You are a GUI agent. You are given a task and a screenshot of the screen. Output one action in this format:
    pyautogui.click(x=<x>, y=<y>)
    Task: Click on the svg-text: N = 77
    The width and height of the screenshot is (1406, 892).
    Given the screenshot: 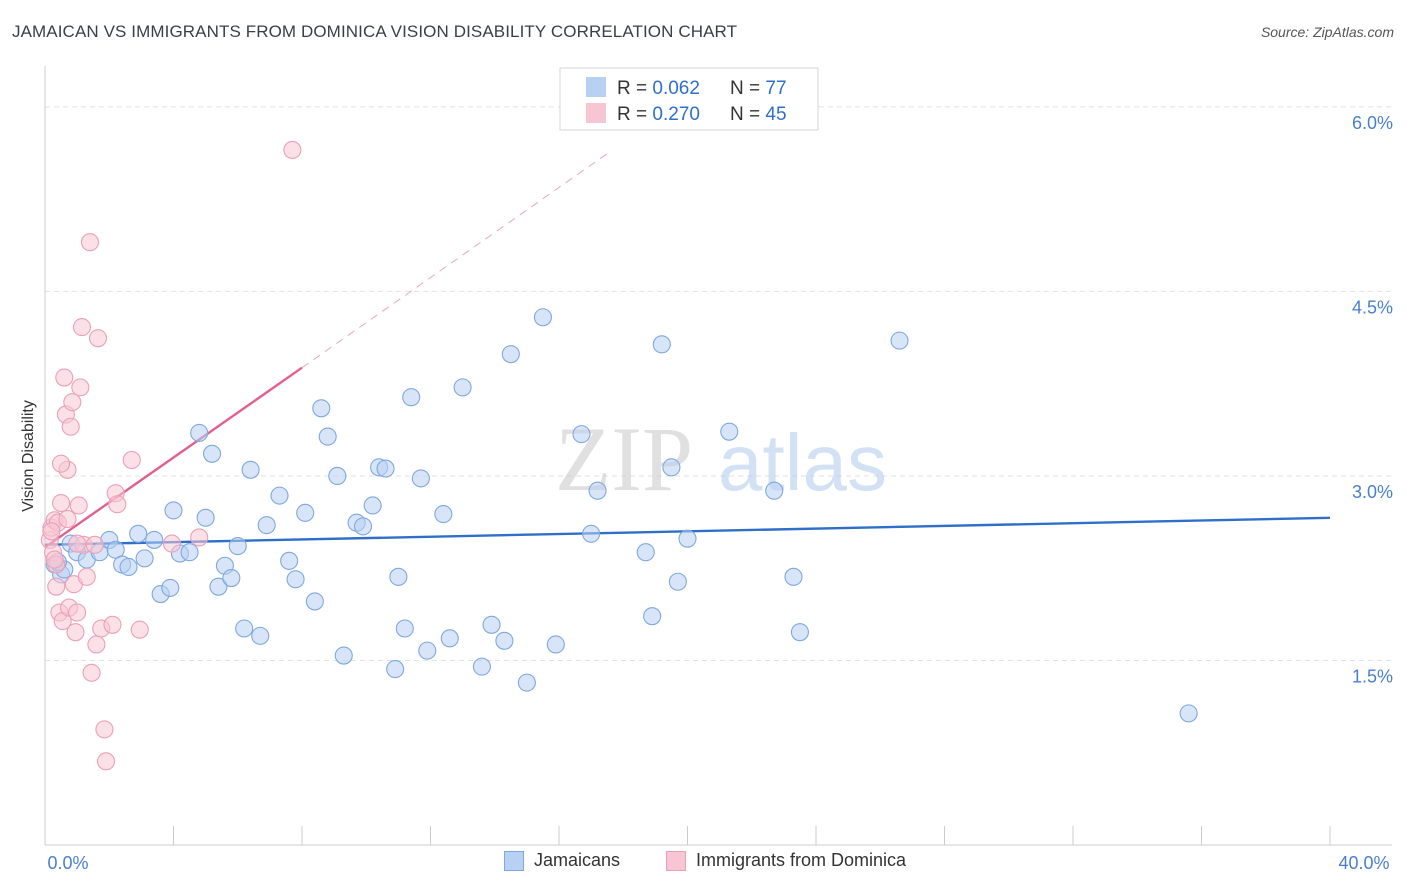 What is the action you would take?
    pyautogui.click(x=758, y=88)
    